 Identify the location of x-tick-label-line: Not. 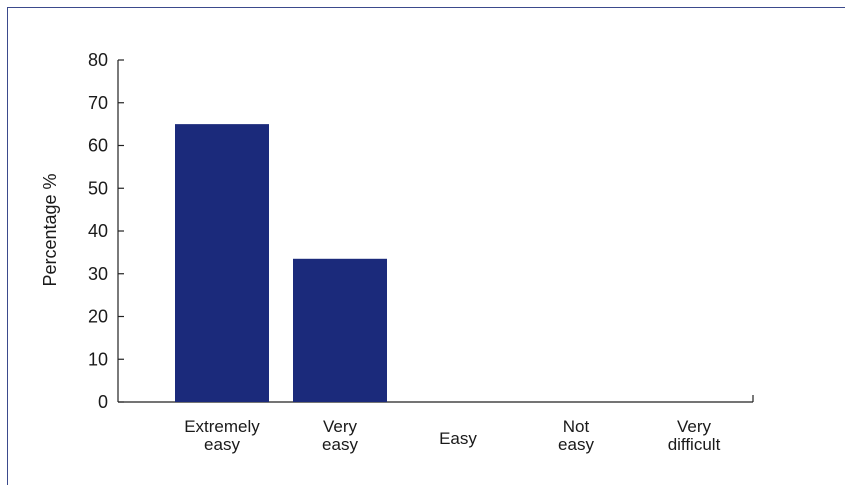
(576, 426).